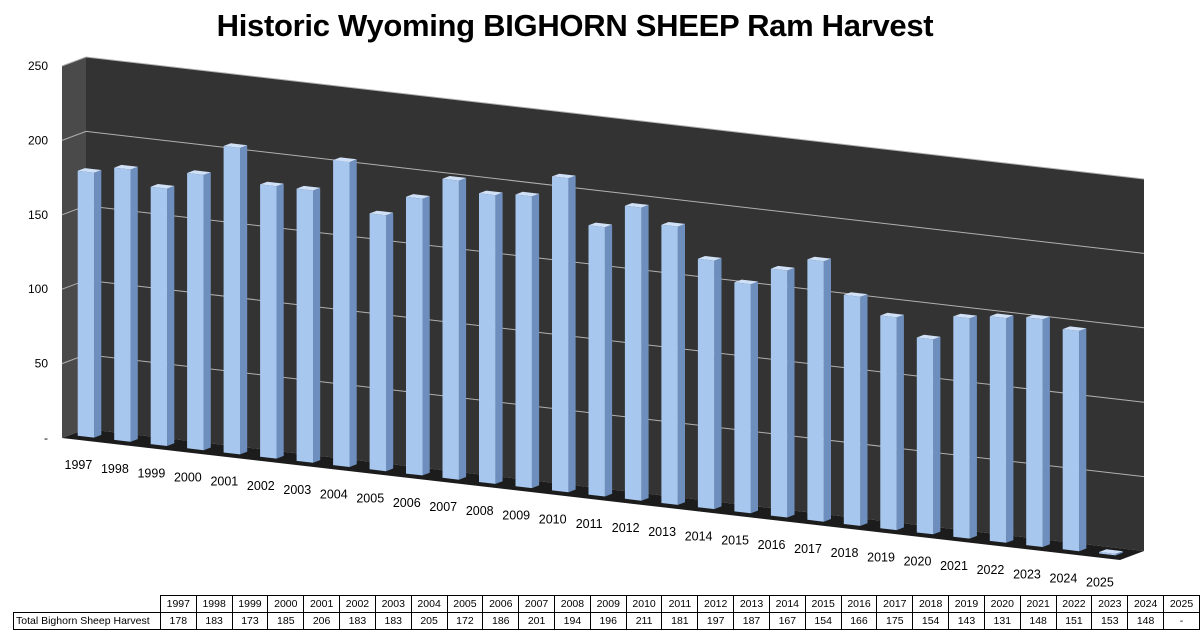  I want to click on bar-1998, so click(126, 303).